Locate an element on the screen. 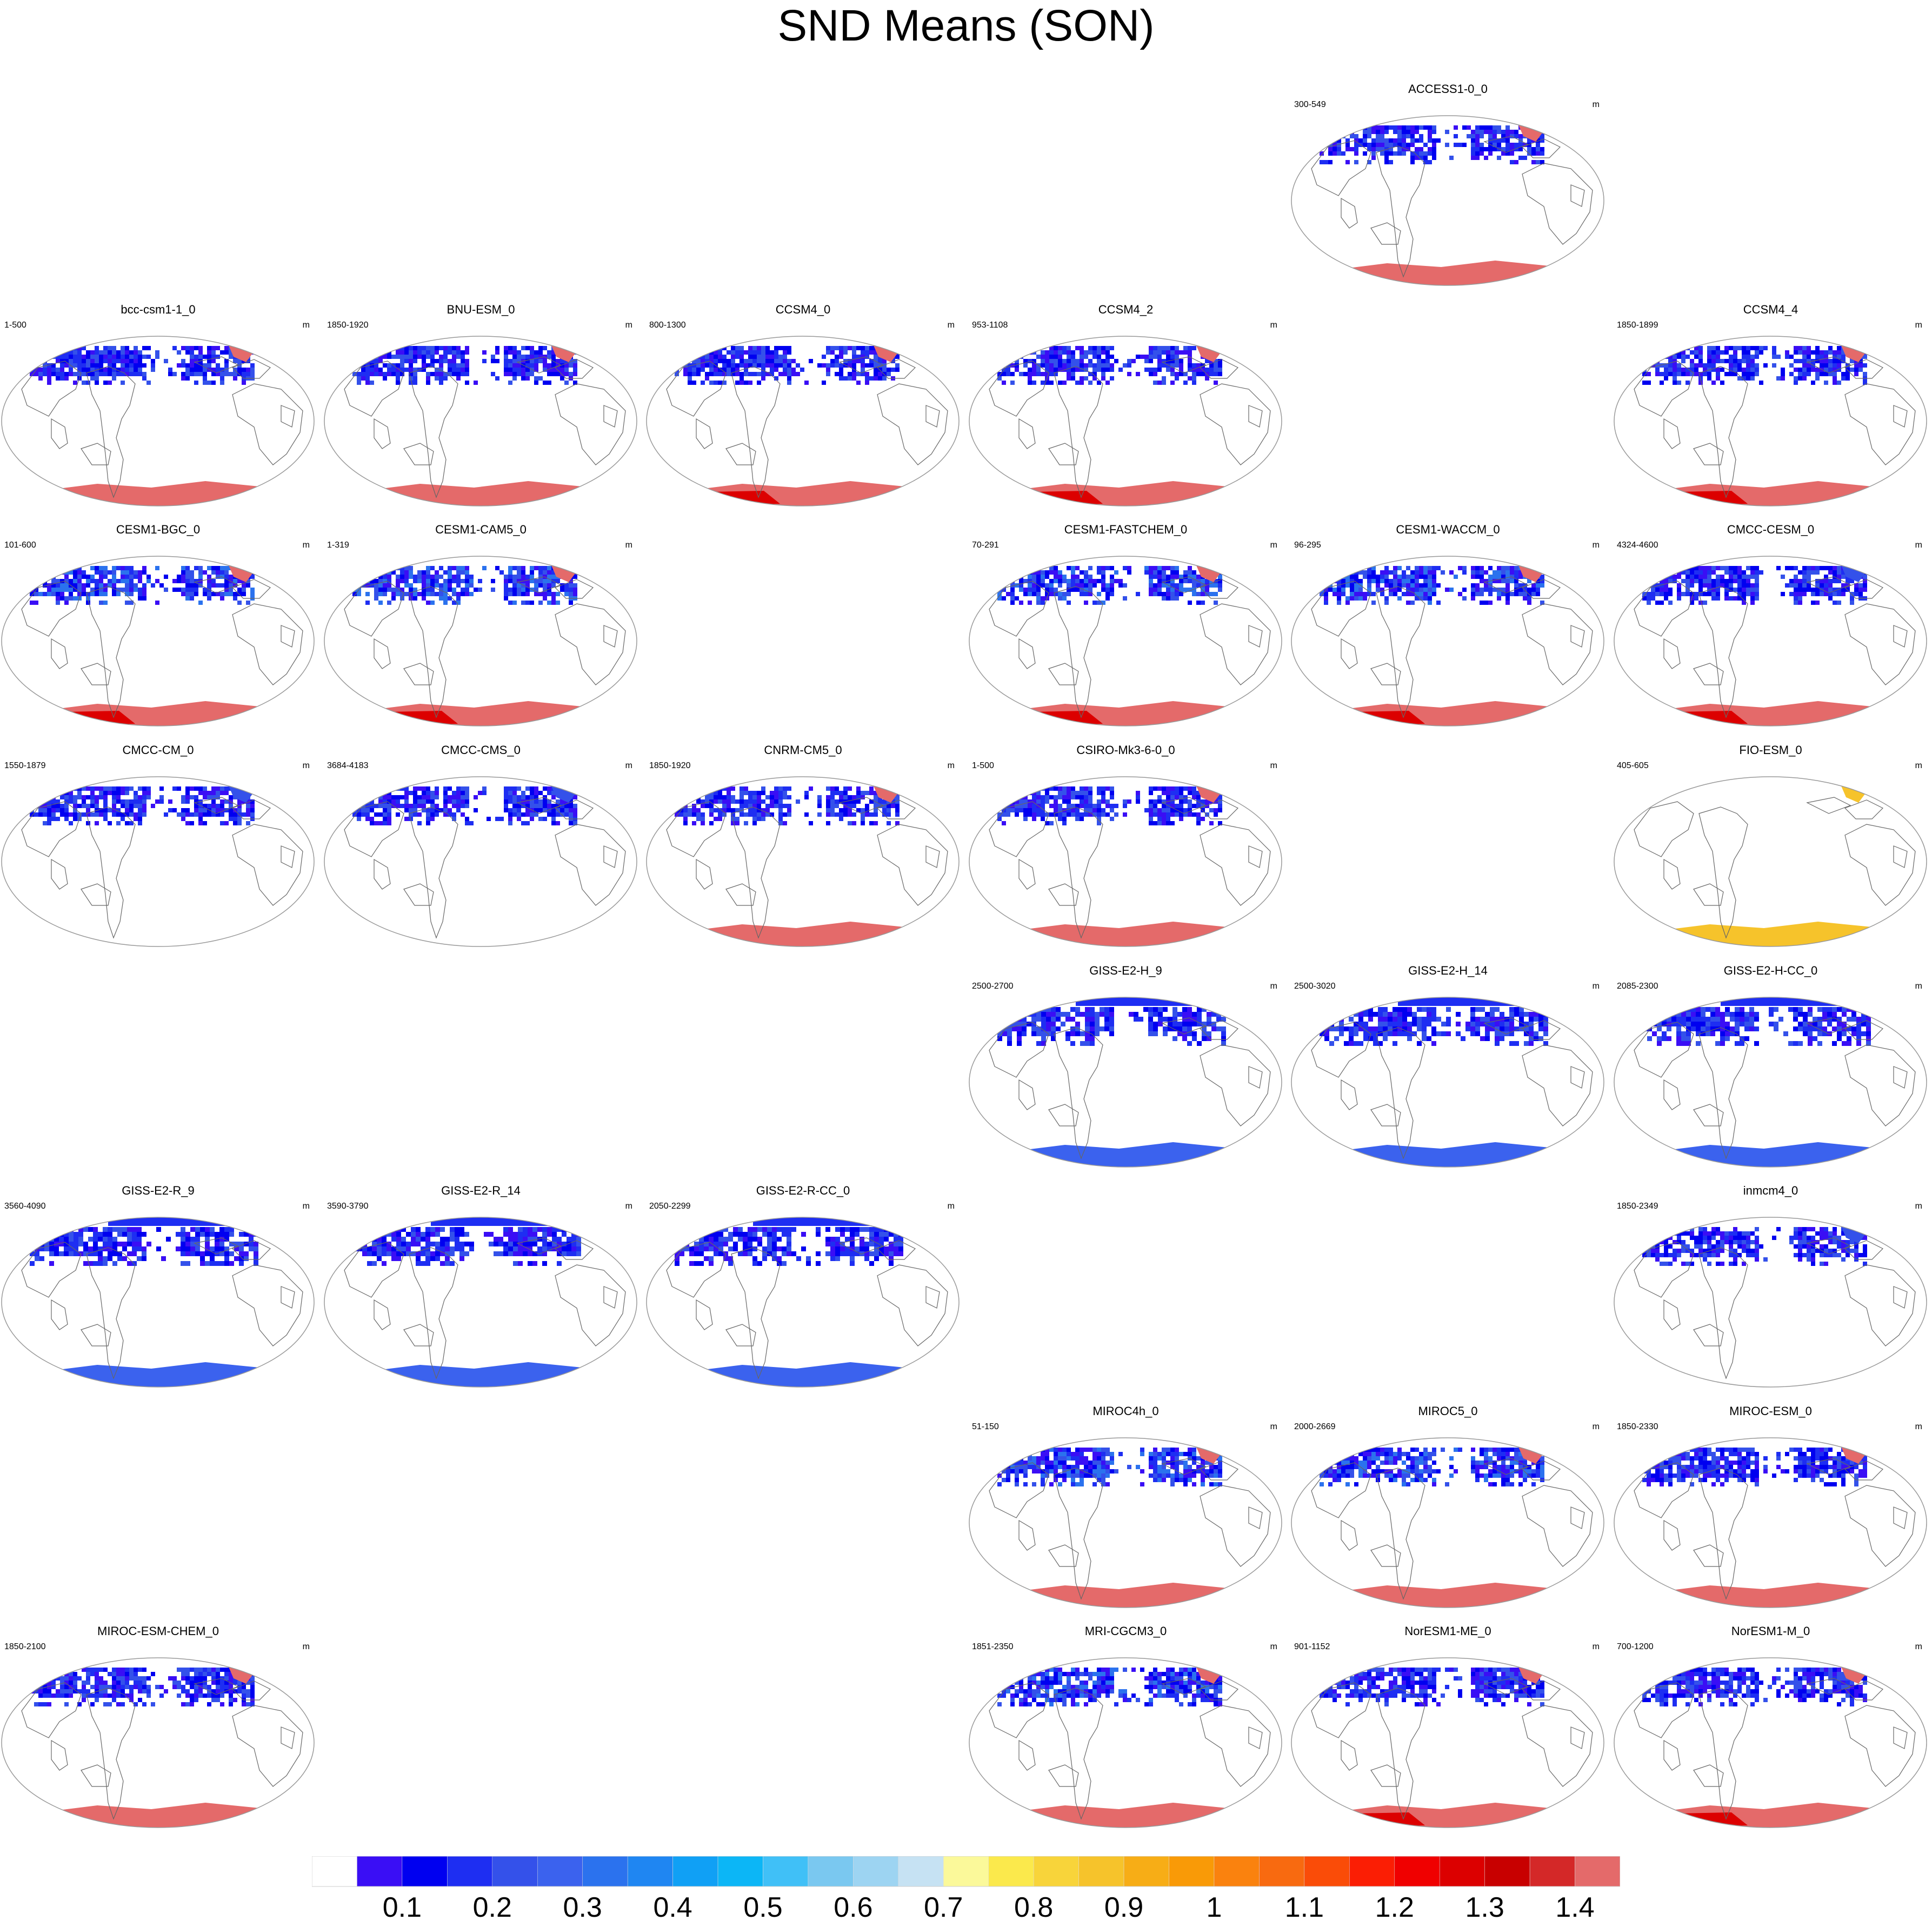  panel-units: m is located at coordinates (1273, 325).